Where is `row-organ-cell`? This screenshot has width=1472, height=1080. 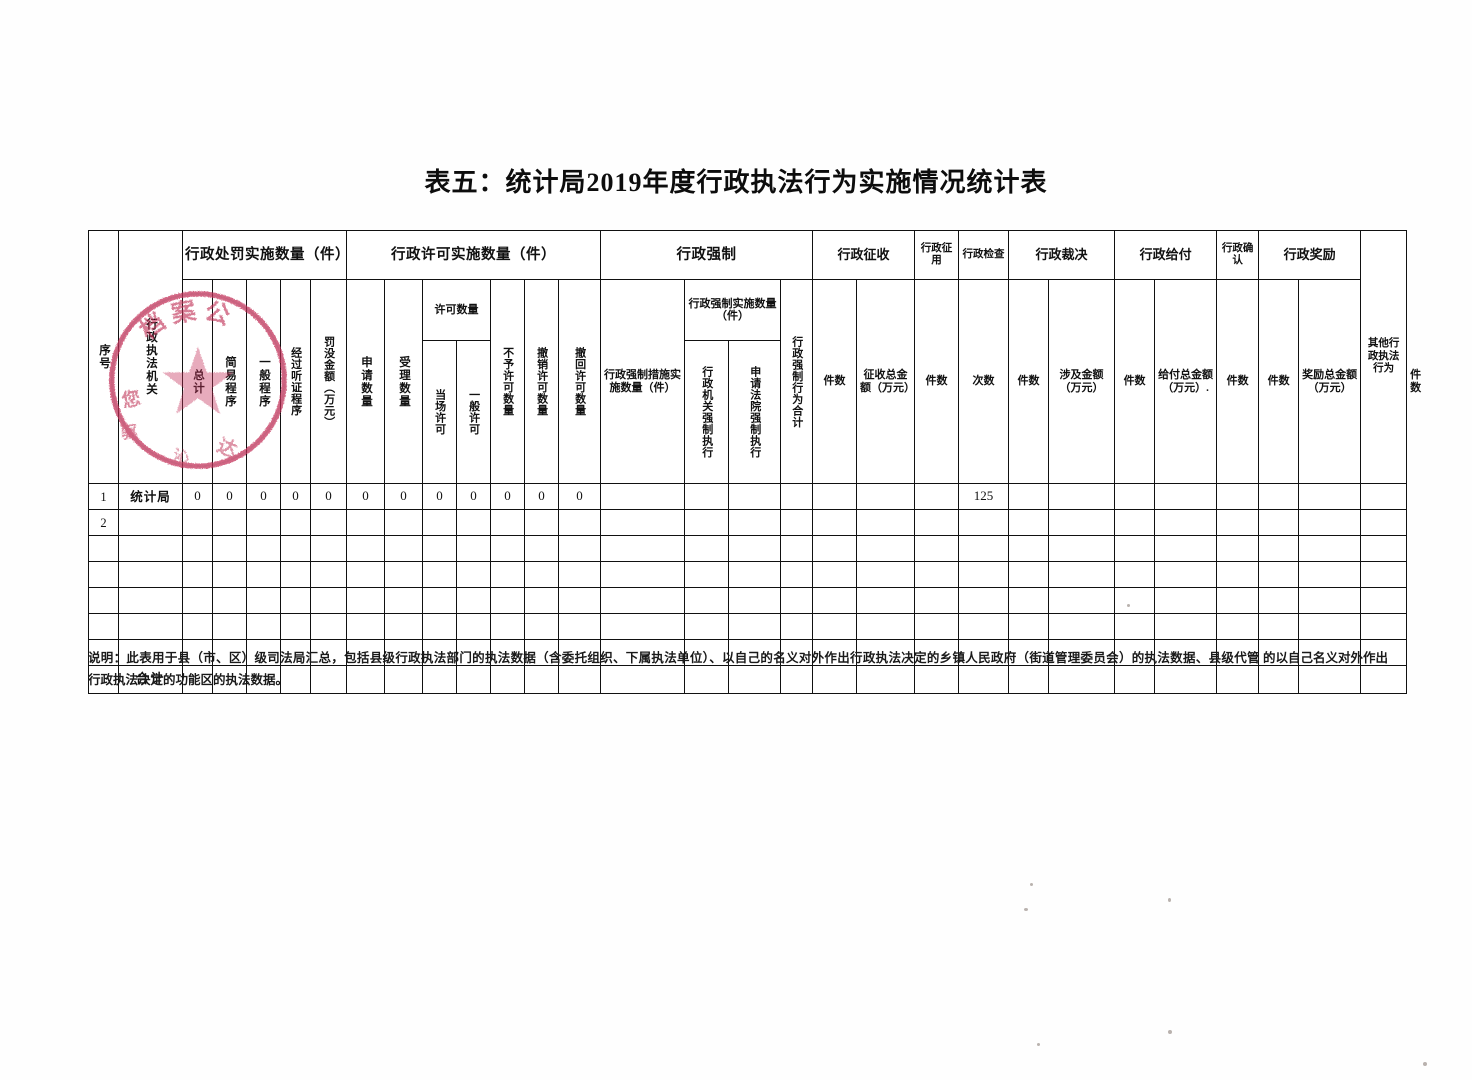
row-organ-cell is located at coordinates (150, 548).